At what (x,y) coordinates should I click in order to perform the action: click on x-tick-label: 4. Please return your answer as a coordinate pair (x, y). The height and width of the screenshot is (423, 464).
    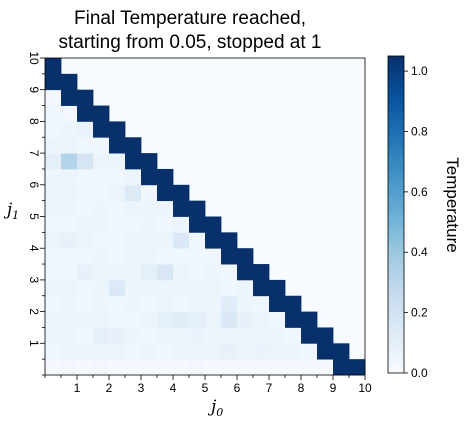
    Looking at the image, I should click on (173, 388).